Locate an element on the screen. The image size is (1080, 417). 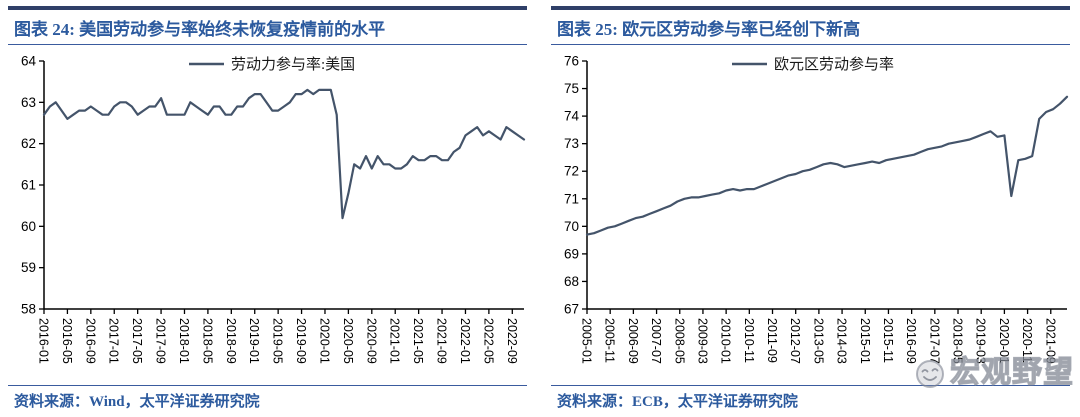
svg-text: 74 is located at coordinates (572, 116).